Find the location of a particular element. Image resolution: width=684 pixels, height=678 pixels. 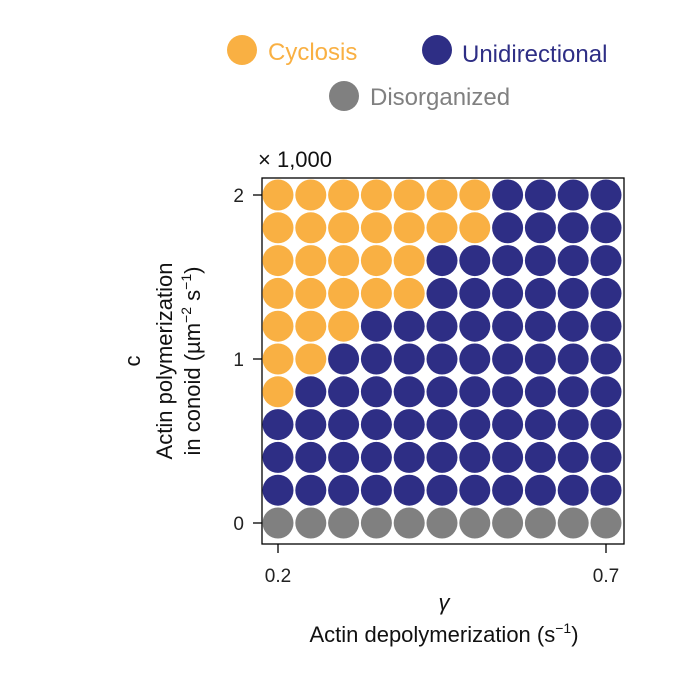

point-unidirectional-r5-c7 is located at coordinates (508, 359).